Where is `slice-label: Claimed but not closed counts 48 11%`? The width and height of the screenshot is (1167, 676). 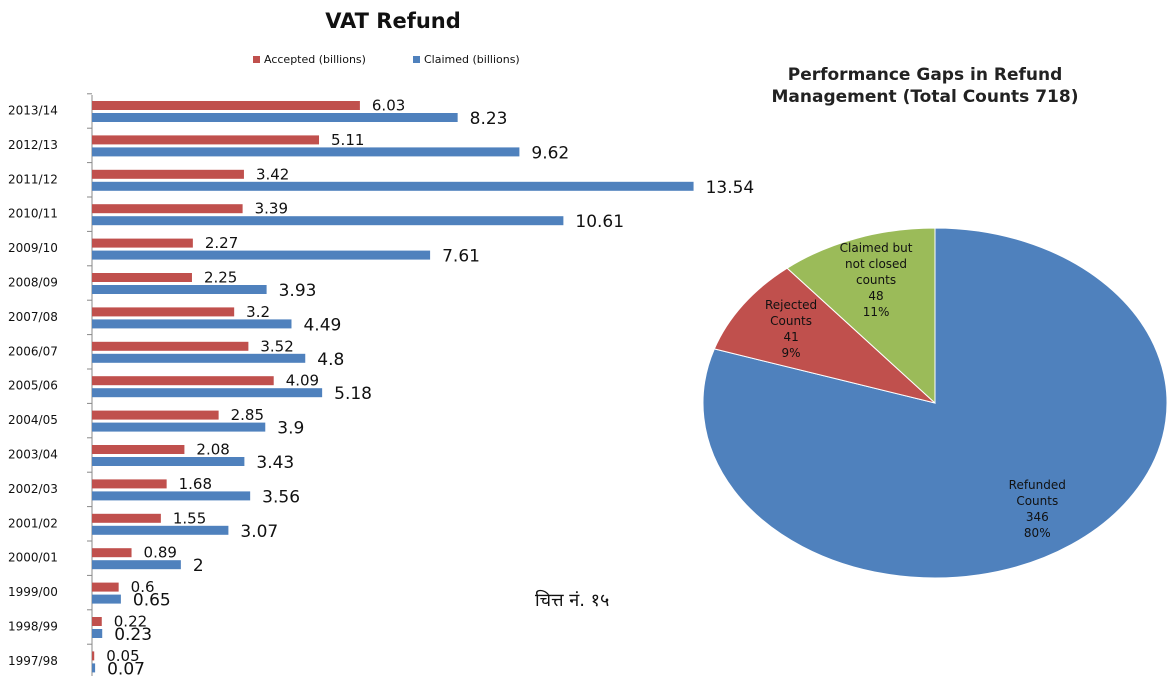 slice-label: Claimed but not closed counts 48 11% is located at coordinates (876, 280).